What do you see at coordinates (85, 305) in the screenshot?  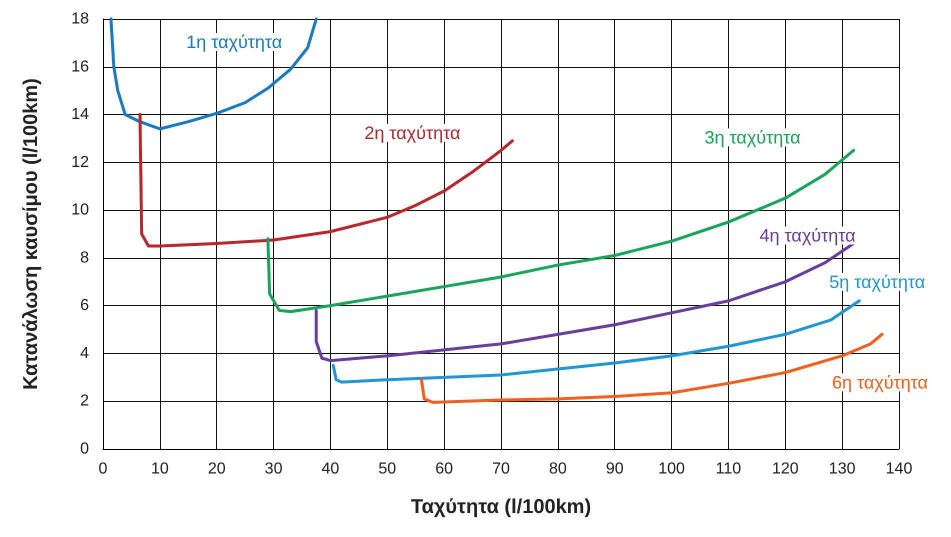 I see `y-tick-label: 6` at bounding box center [85, 305].